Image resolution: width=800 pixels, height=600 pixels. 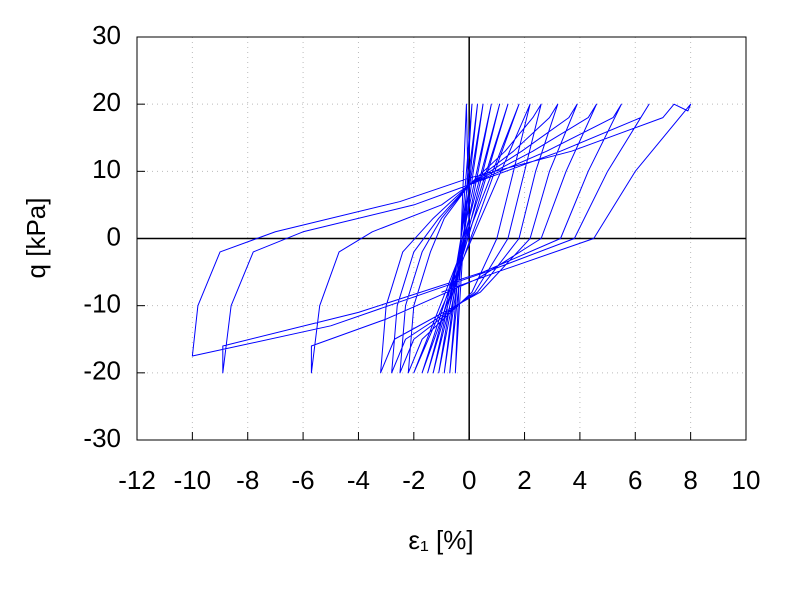 I want to click on x-tick-label: 6, so click(x=635, y=480).